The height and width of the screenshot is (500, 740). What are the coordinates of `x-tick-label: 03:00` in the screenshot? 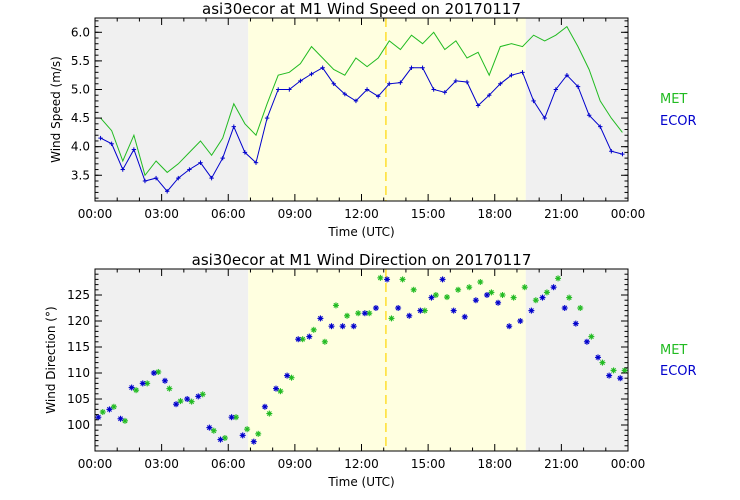 It's located at (161, 214).